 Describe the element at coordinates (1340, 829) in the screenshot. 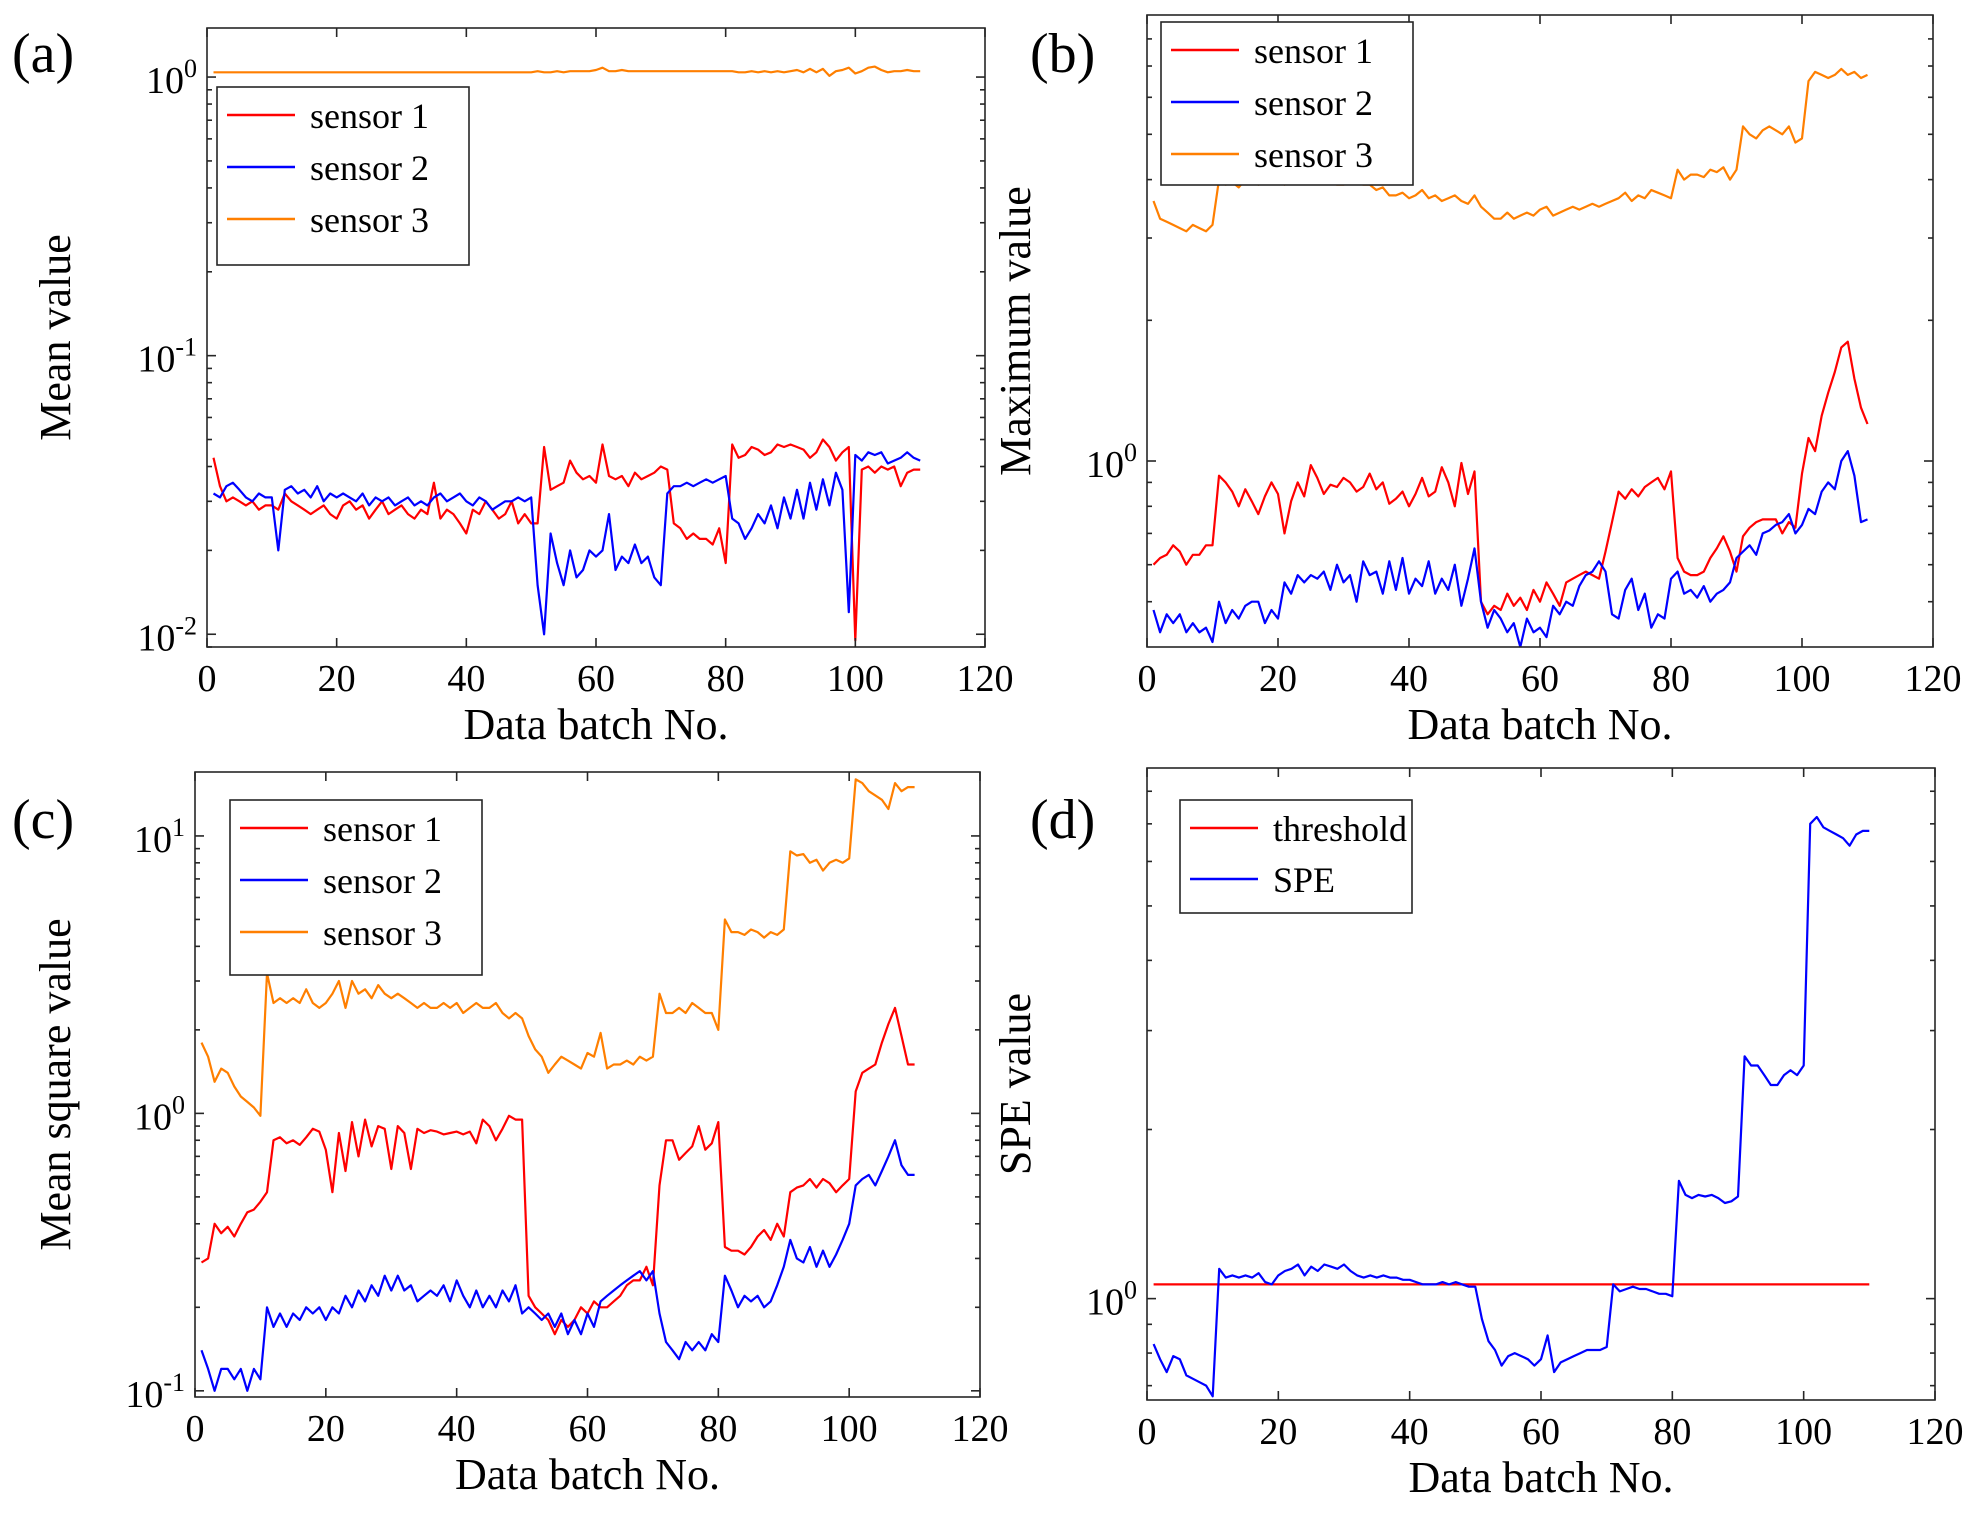

I see `legend-label: threshold` at that location.